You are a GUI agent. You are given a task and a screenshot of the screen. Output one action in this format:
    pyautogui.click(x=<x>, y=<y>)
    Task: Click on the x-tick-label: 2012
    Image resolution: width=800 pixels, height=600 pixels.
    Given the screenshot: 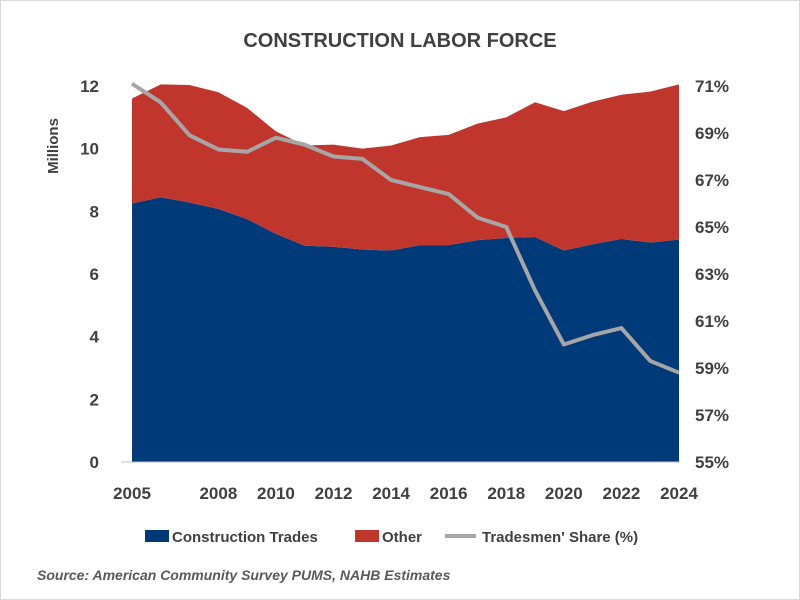 What is the action you would take?
    pyautogui.click(x=334, y=493)
    